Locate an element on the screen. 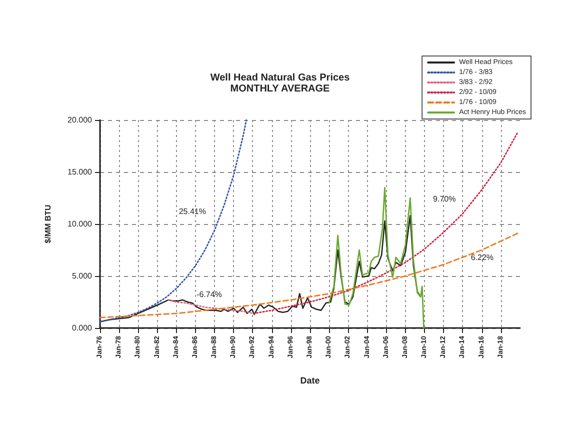 This screenshot has width=571, height=433. x-axis-title: Date is located at coordinates (310, 381).